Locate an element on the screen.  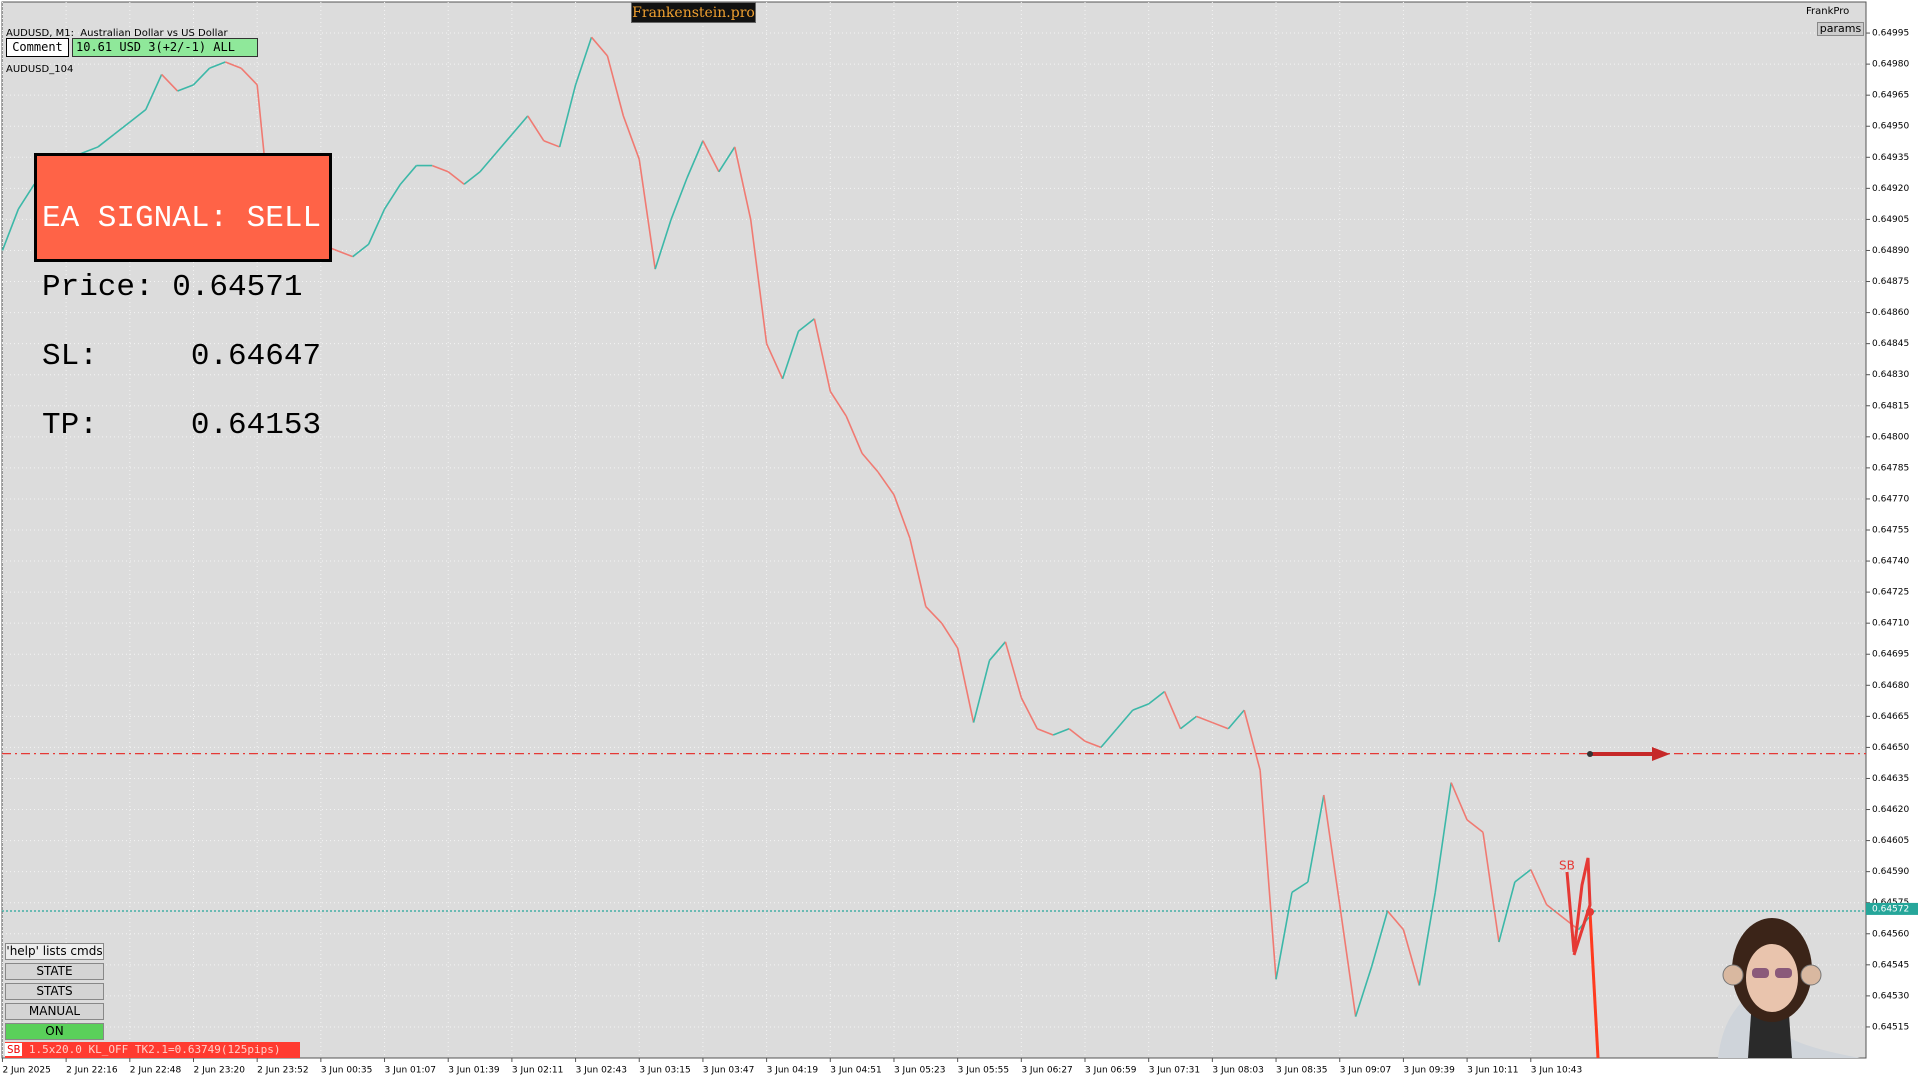
y-tick-label: 0.64785 is located at coordinates (1890, 468).